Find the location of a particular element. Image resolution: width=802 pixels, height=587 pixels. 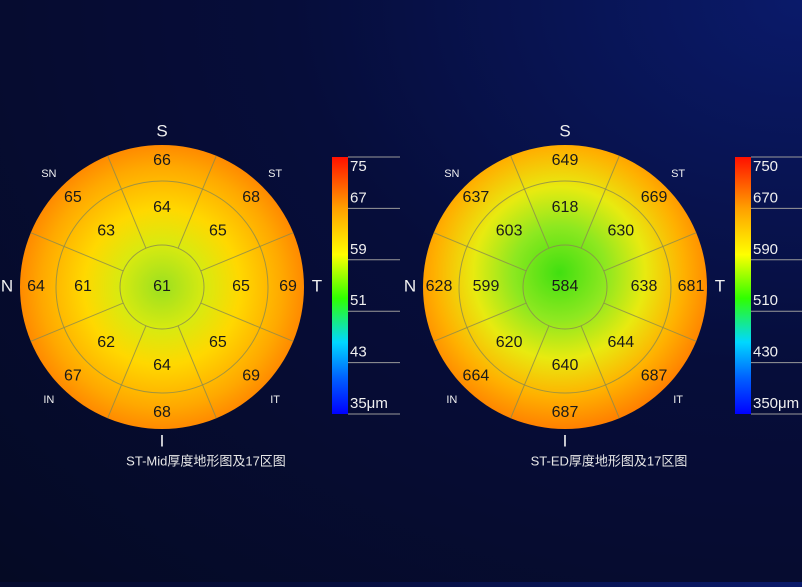

scale-label: 43 is located at coordinates (358, 352).